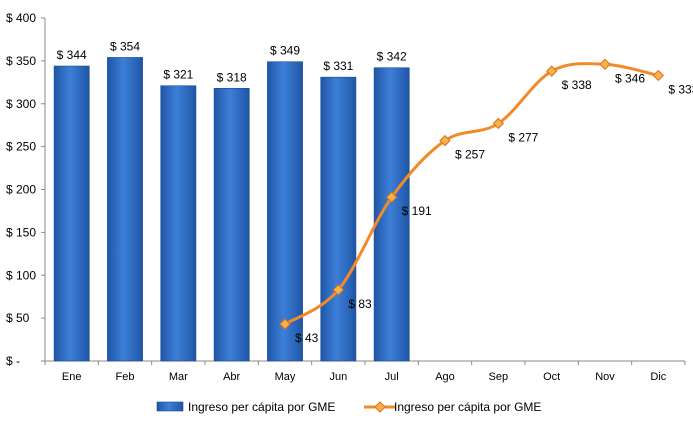  What do you see at coordinates (470, 155) in the screenshot?
I see `line-data-label: $ 257` at bounding box center [470, 155].